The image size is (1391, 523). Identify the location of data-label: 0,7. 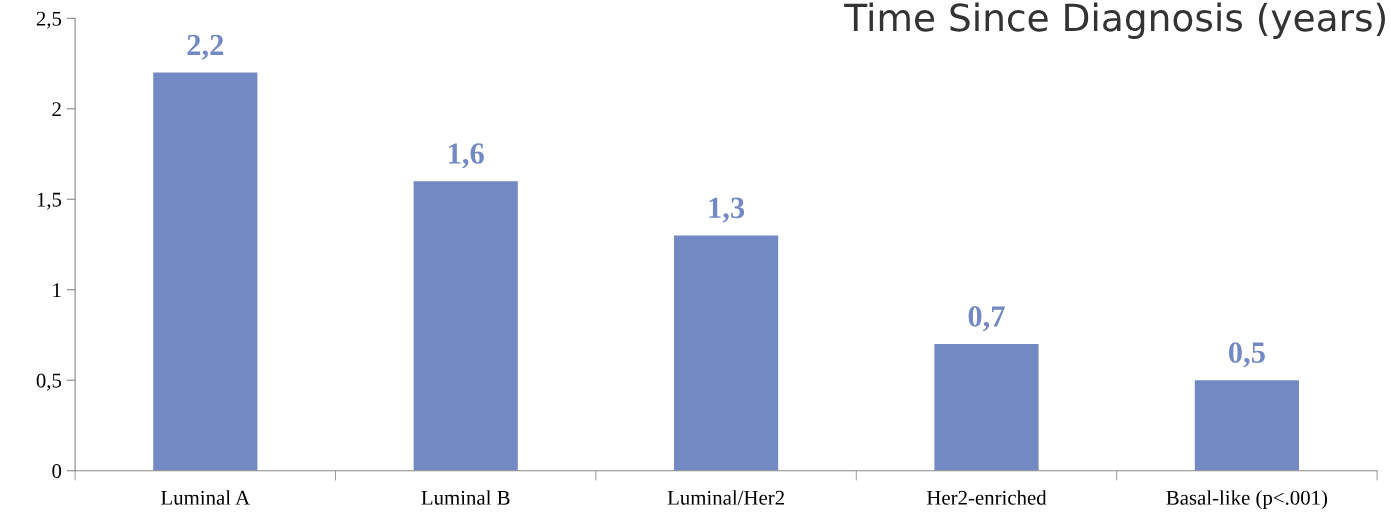
(986, 319).